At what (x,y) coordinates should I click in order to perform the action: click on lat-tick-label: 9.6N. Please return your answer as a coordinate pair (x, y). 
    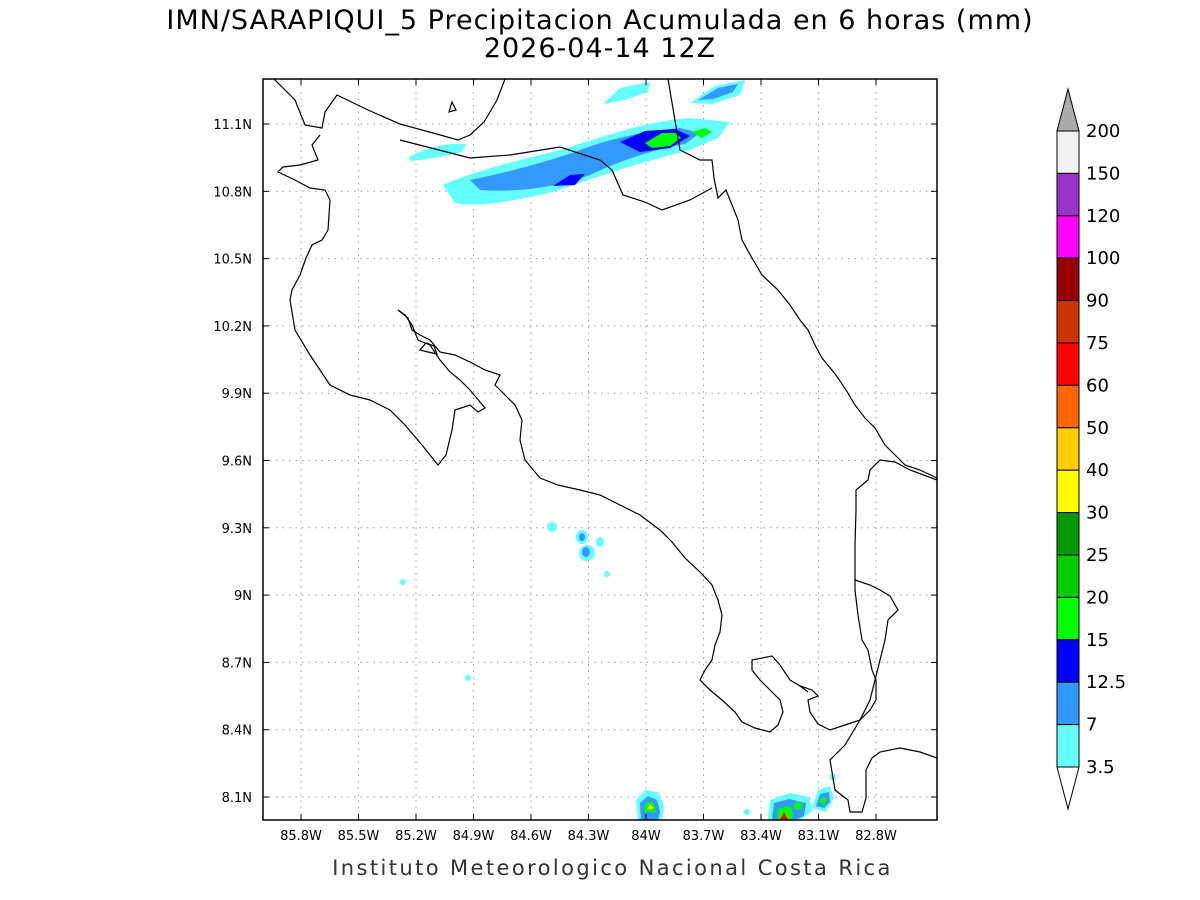
    Looking at the image, I should click on (237, 462).